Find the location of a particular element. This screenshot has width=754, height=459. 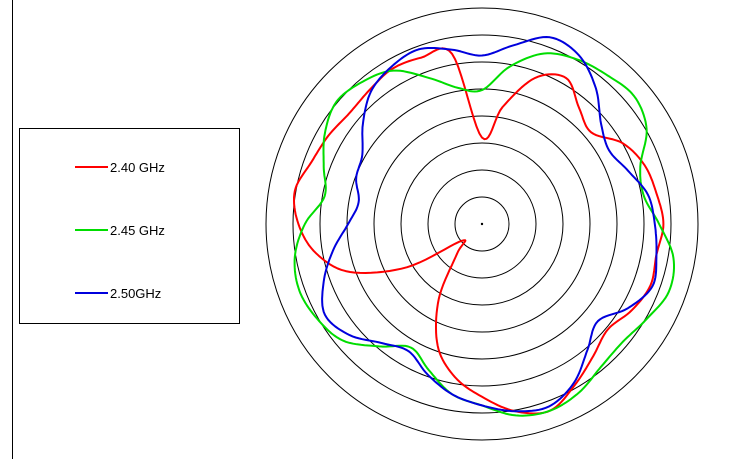

legend-item-1: 2.45 GHz is located at coordinates (120, 230).